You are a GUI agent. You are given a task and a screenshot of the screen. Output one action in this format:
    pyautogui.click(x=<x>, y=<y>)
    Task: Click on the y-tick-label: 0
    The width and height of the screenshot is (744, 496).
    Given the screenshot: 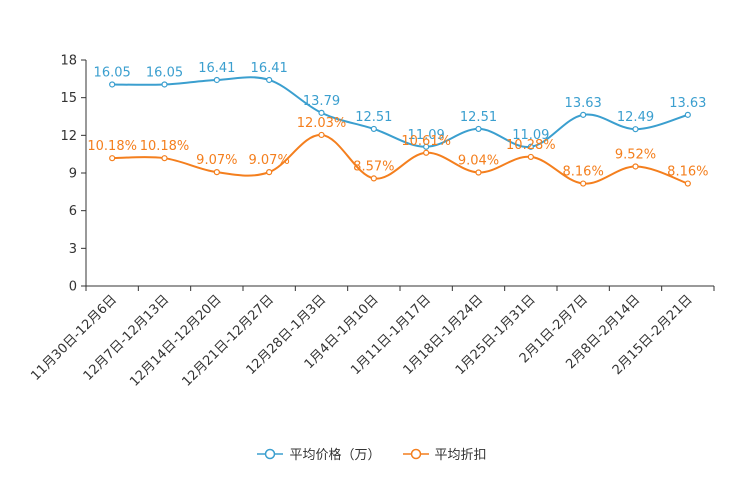 What is the action you would take?
    pyautogui.click(x=73, y=287)
    